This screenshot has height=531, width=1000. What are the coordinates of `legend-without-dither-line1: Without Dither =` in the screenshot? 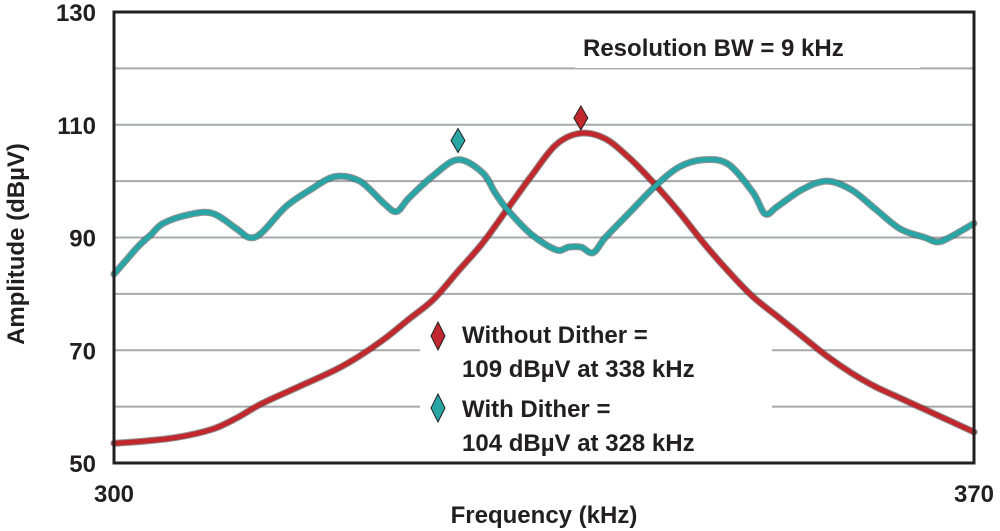 It's located at (555, 335).